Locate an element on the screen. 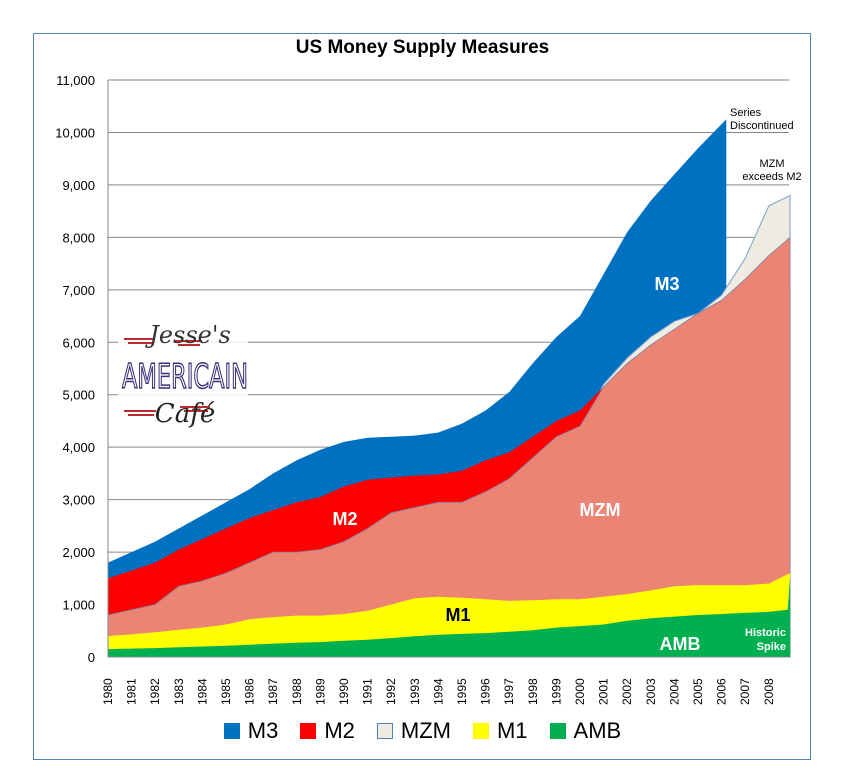 Image resolution: width=845 pixels, height=777 pixels. x-tick-label: 1986 is located at coordinates (250, 691).